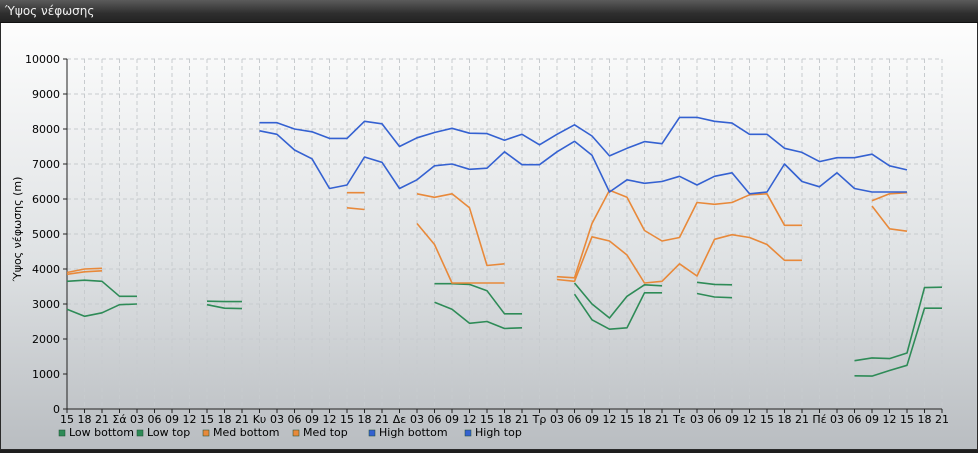 The height and width of the screenshot is (453, 978). Describe the element at coordinates (46, 304) in the screenshot. I see `y-tick-label: 3000` at that location.